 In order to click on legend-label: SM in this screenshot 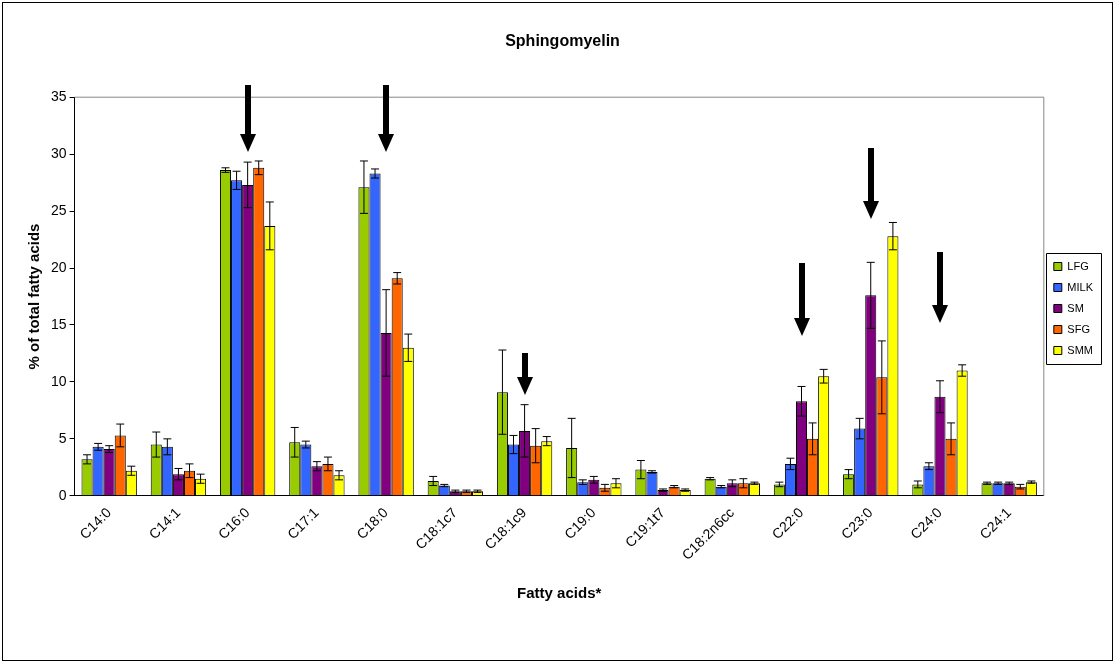, I will do `click(1075, 307)`.